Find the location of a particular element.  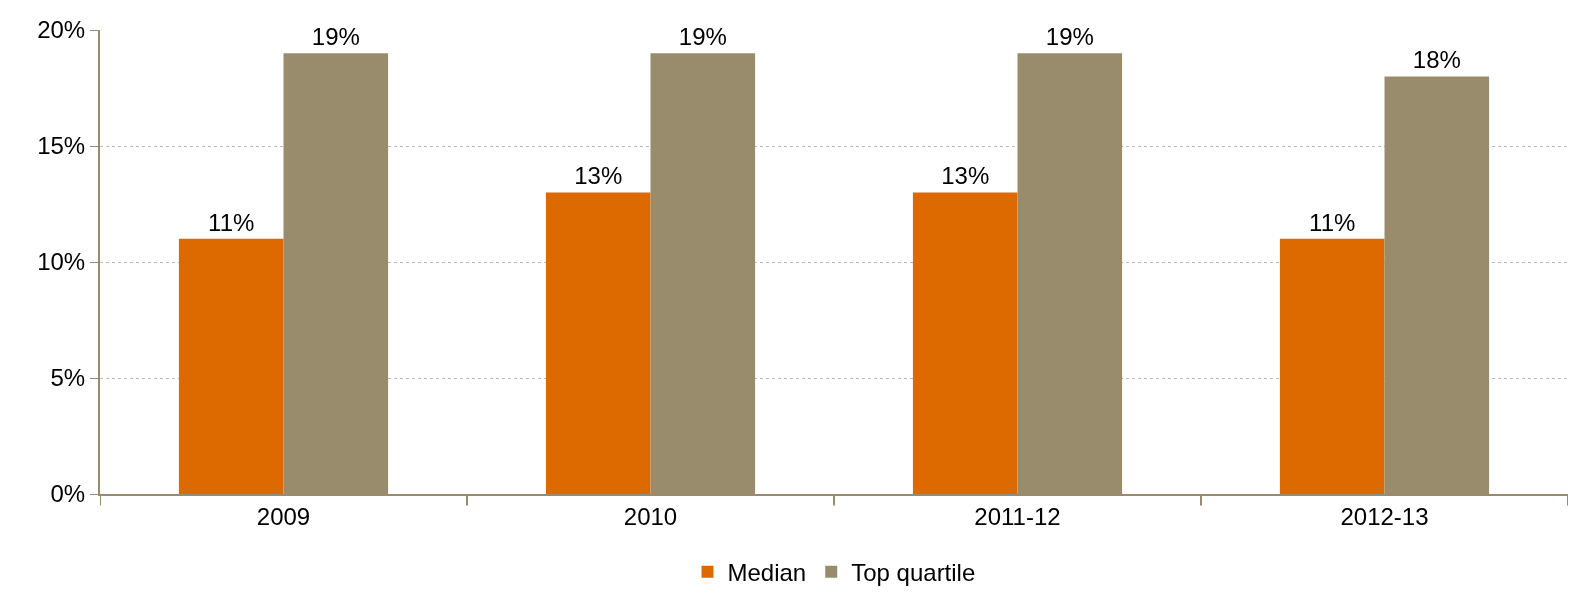

x-tick-label: 2011-12 is located at coordinates (1017, 516).